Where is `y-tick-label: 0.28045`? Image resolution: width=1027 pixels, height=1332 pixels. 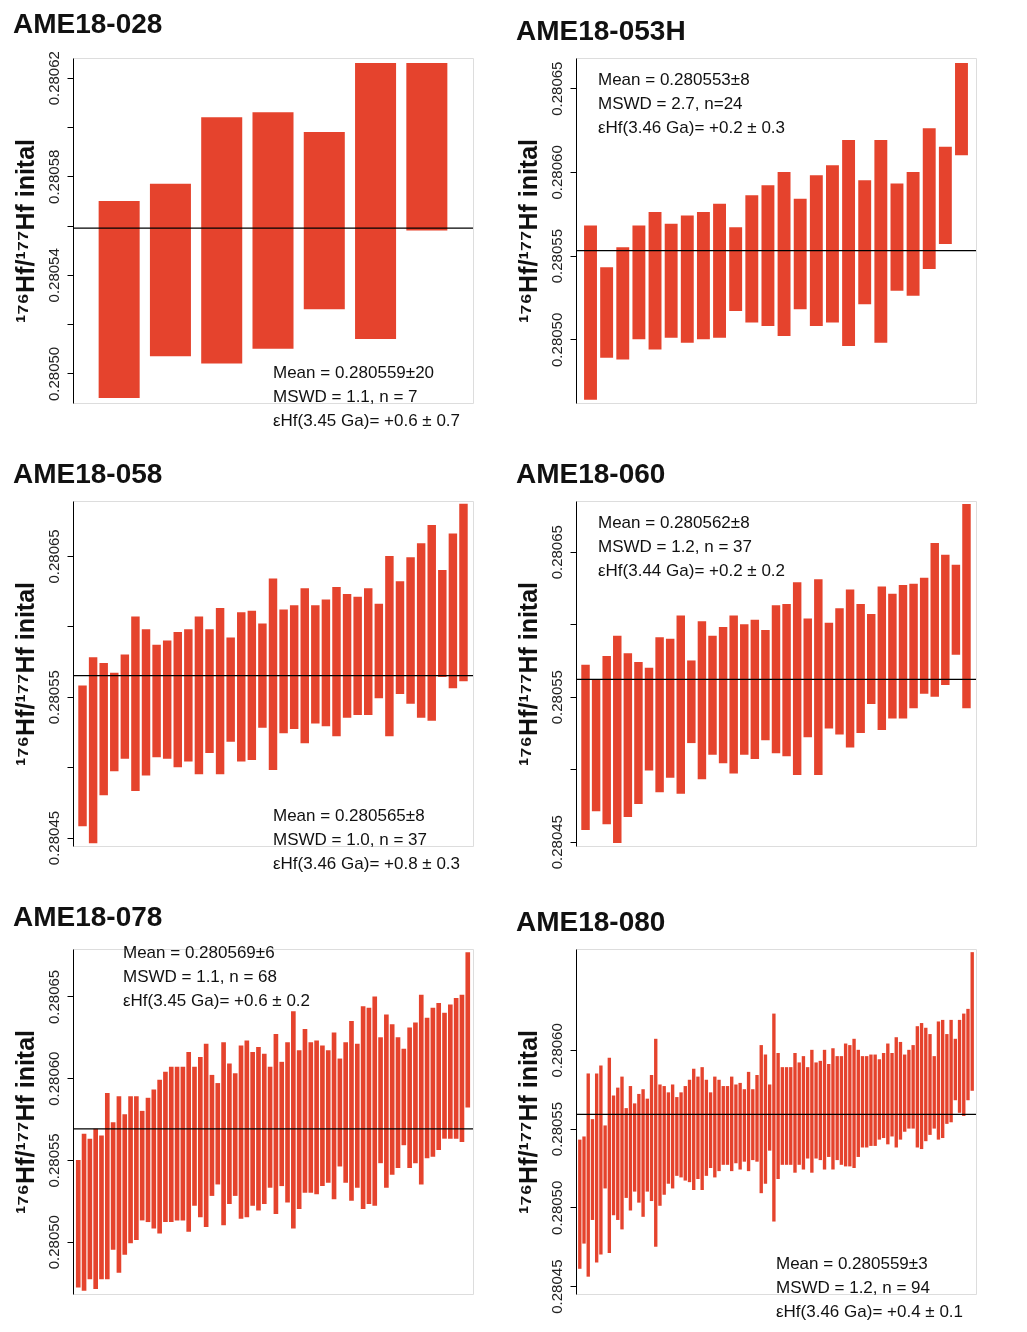 y-tick-label: 0.28045 is located at coordinates (556, 1286).